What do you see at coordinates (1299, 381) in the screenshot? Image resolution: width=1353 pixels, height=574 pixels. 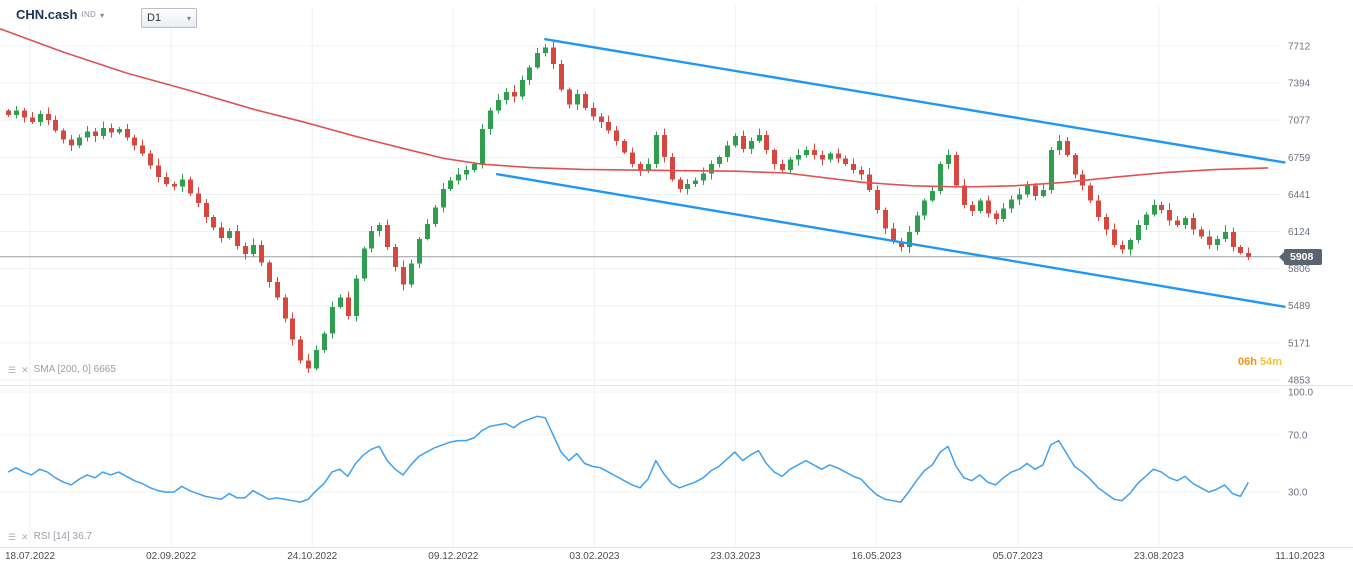 I see `svg-text: 4853` at bounding box center [1299, 381].